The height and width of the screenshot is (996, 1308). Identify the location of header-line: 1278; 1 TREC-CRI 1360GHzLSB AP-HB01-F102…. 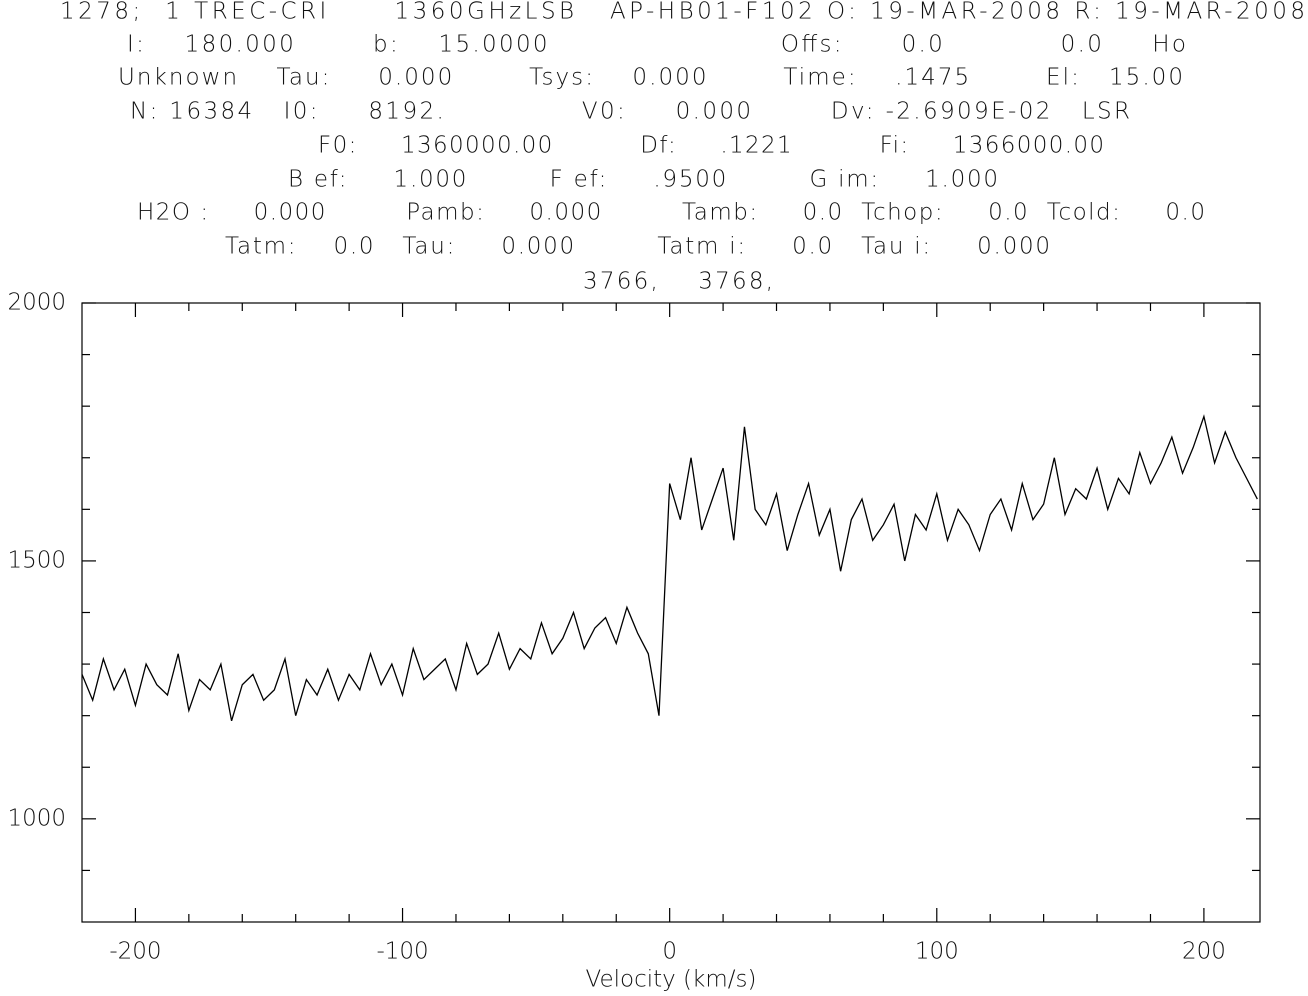
(682, 12).